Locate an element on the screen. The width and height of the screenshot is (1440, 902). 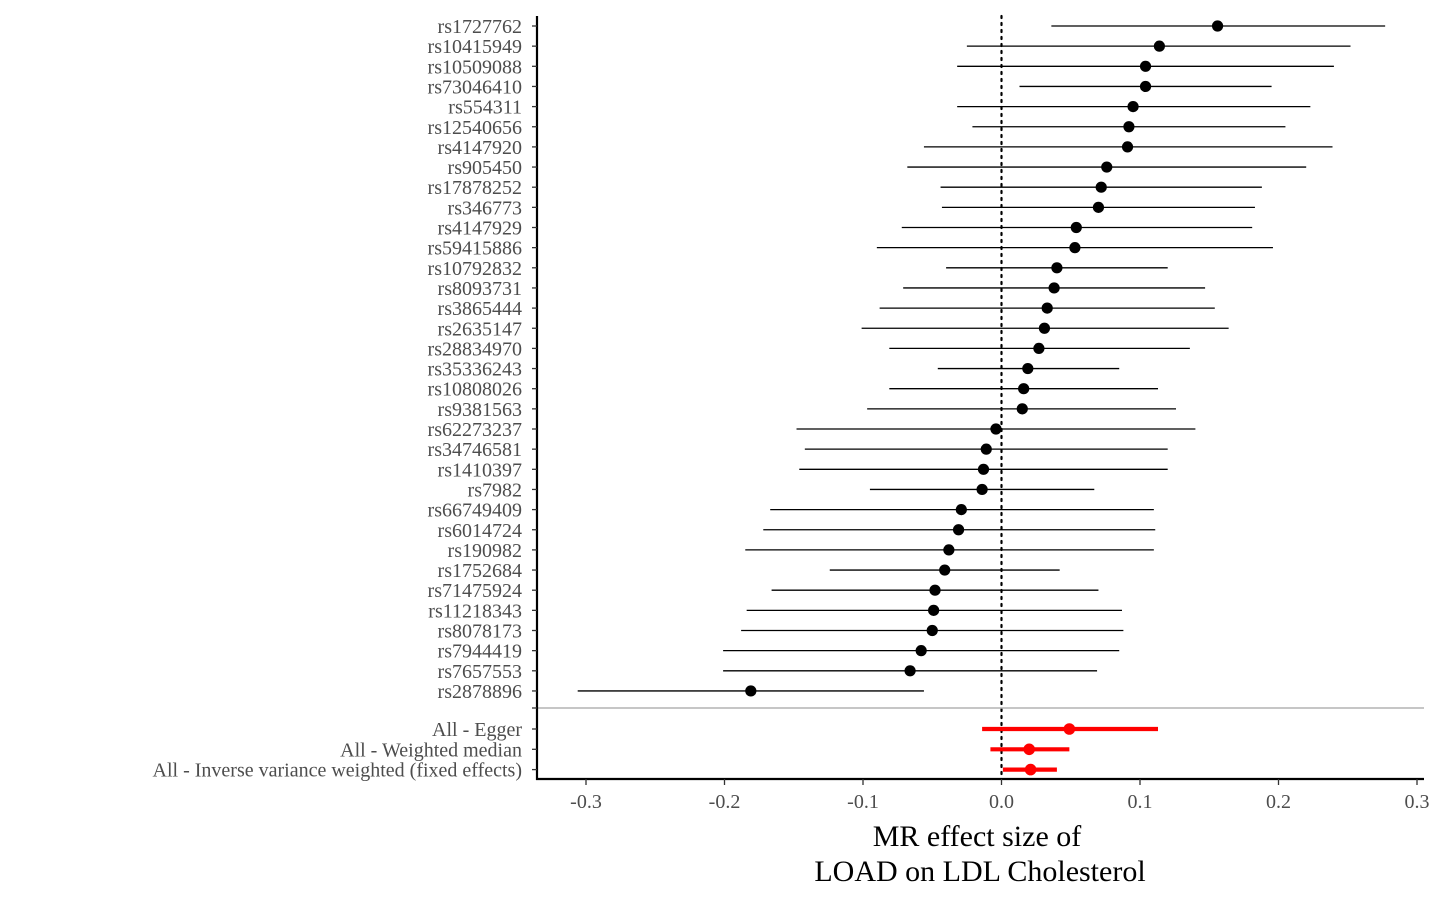
y-axis-label: rs8093731 is located at coordinates (480, 289).